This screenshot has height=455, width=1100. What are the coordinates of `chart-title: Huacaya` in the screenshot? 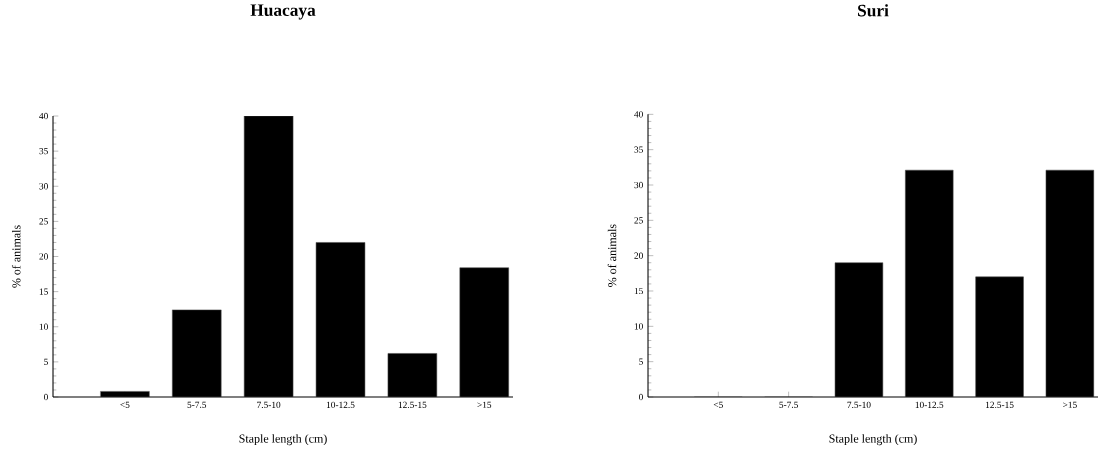 It's located at (283, 12).